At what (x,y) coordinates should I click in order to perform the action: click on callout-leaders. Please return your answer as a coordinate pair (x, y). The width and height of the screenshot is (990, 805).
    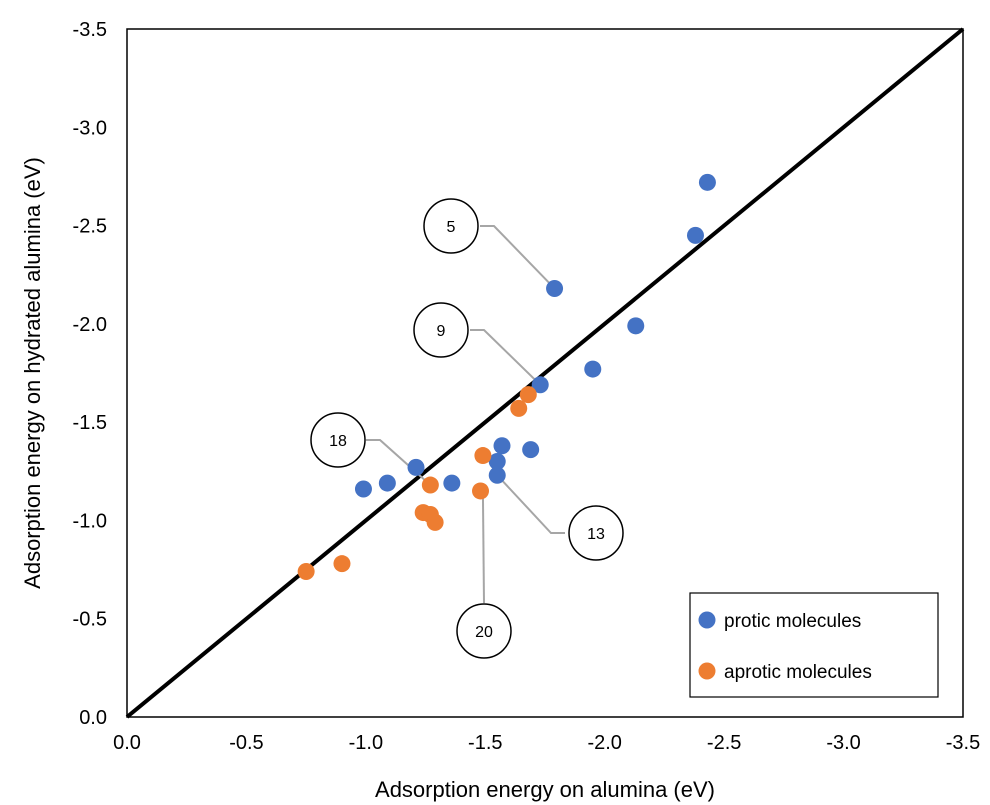
    Looking at the image, I should click on (465, 414).